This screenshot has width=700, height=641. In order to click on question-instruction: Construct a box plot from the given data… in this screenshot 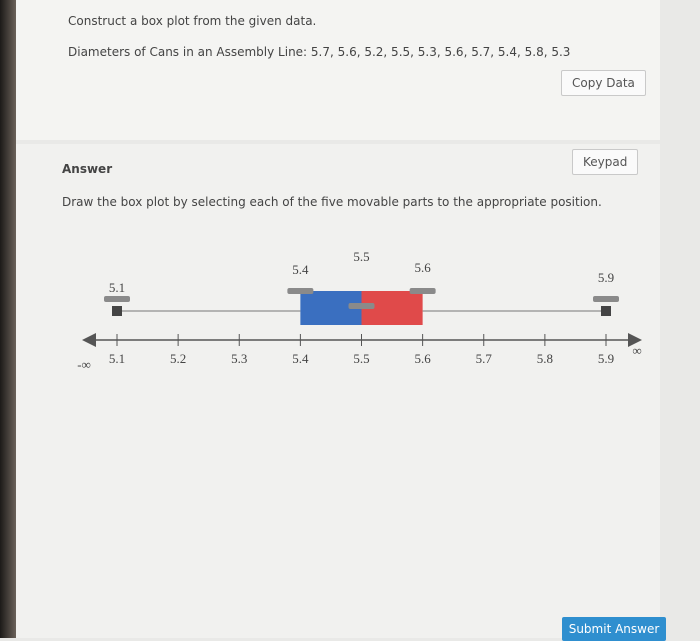, I will do `click(192, 21)`.